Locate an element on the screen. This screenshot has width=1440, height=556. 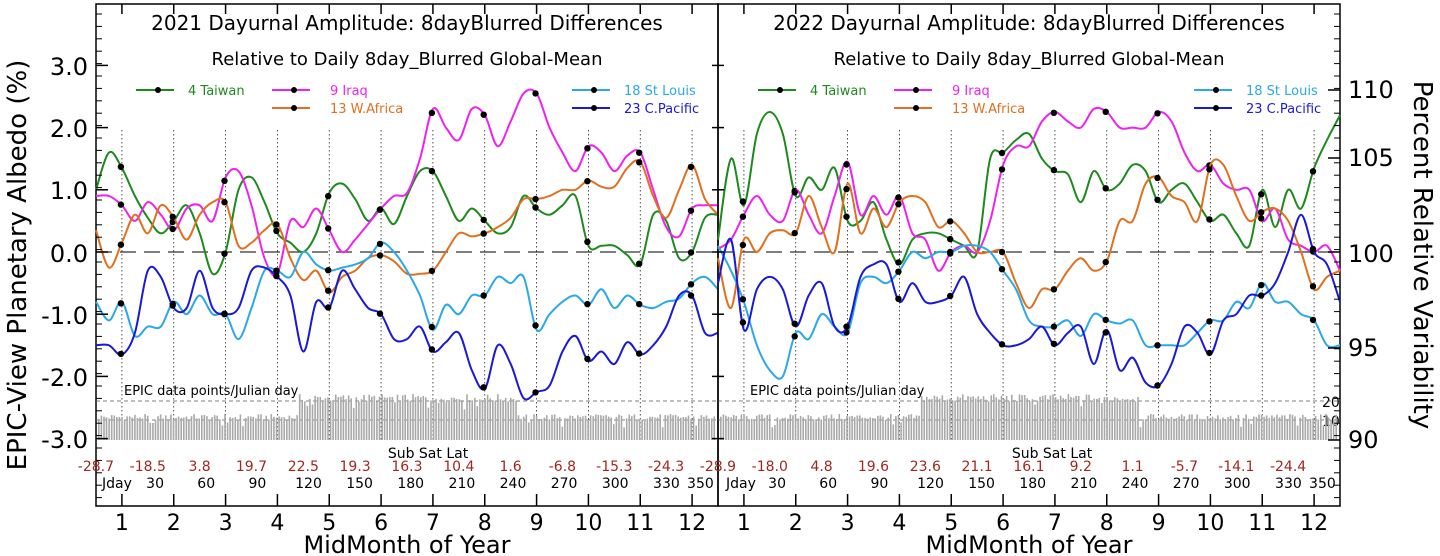
jday-label: 60 is located at coordinates (828, 484).